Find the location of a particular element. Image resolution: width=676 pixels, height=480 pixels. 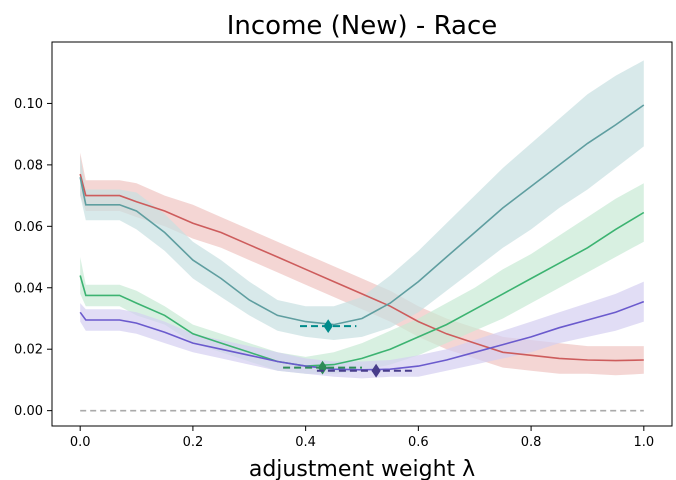

x-tick-label: 1.0 is located at coordinates (643, 442).